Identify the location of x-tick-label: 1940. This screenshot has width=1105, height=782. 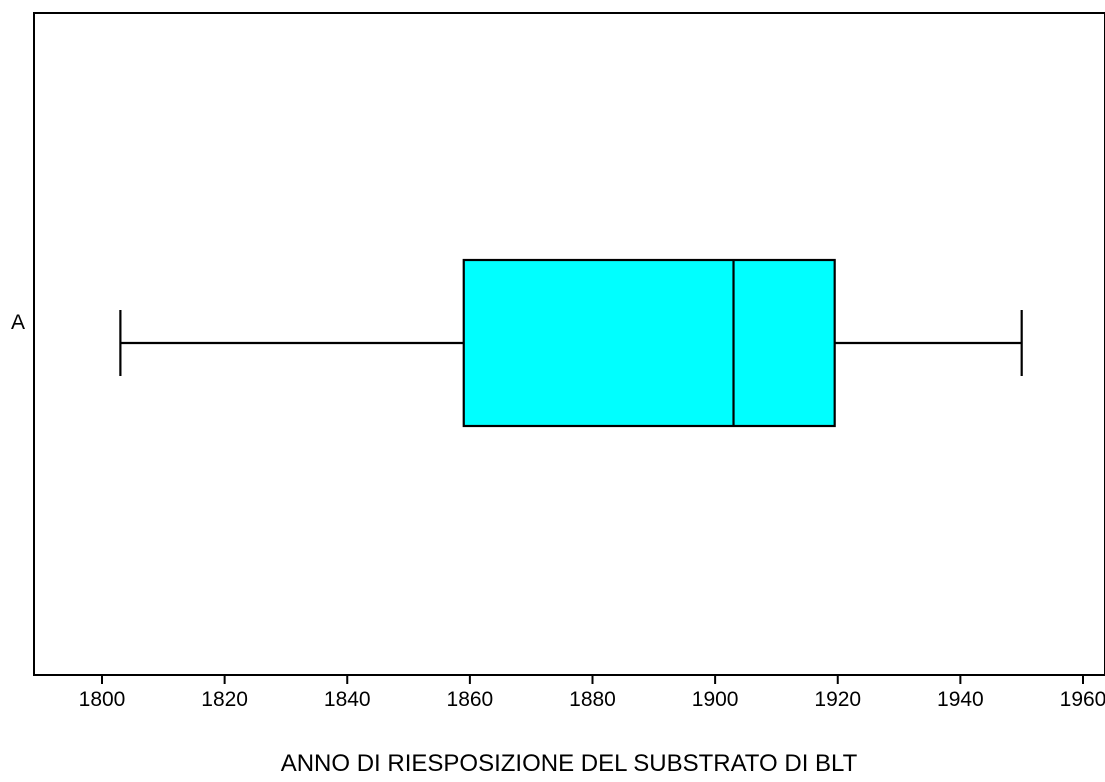
(960, 699).